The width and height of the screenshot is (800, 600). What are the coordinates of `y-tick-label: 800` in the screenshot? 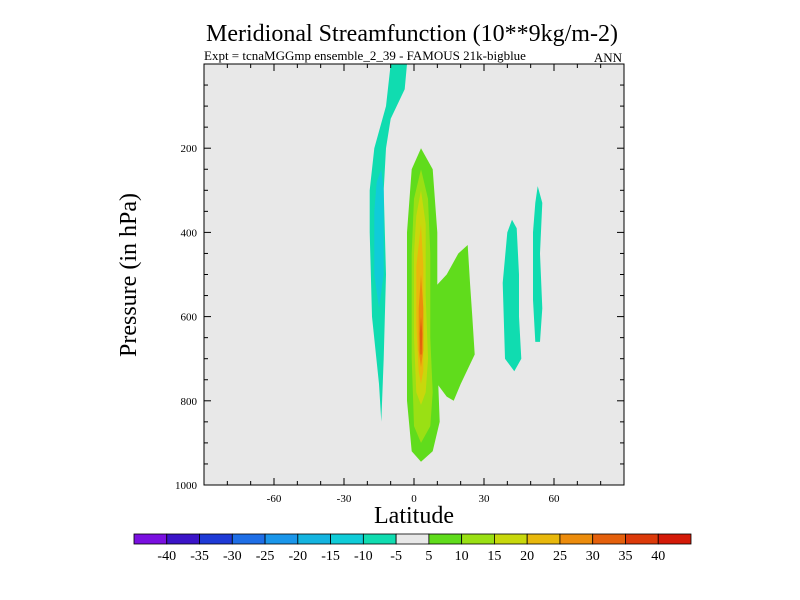 It's located at (189, 402).